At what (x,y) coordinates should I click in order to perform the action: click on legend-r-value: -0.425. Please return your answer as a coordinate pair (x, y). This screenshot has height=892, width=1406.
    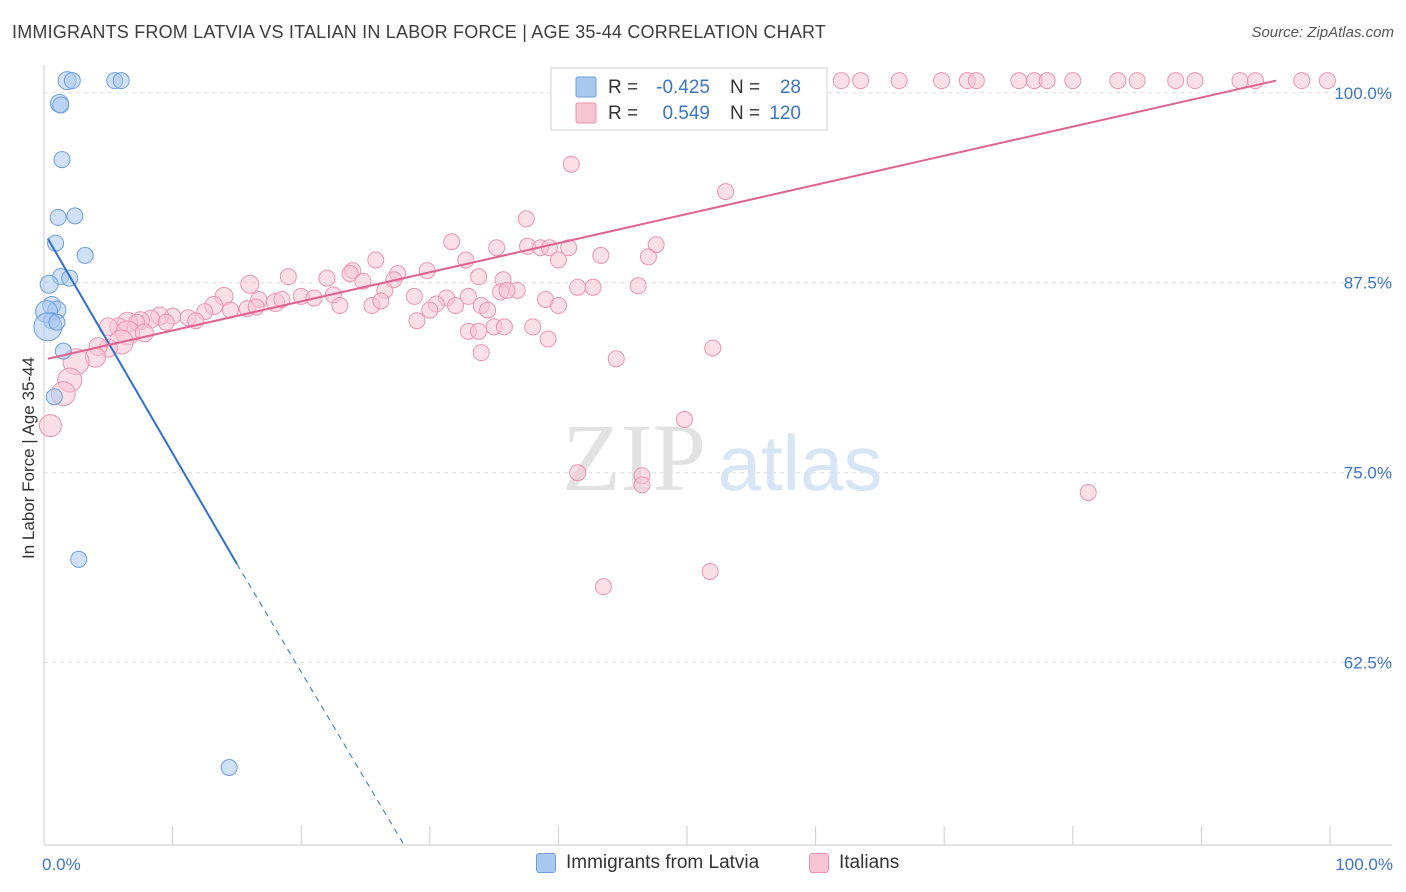
    Looking at the image, I should click on (683, 87).